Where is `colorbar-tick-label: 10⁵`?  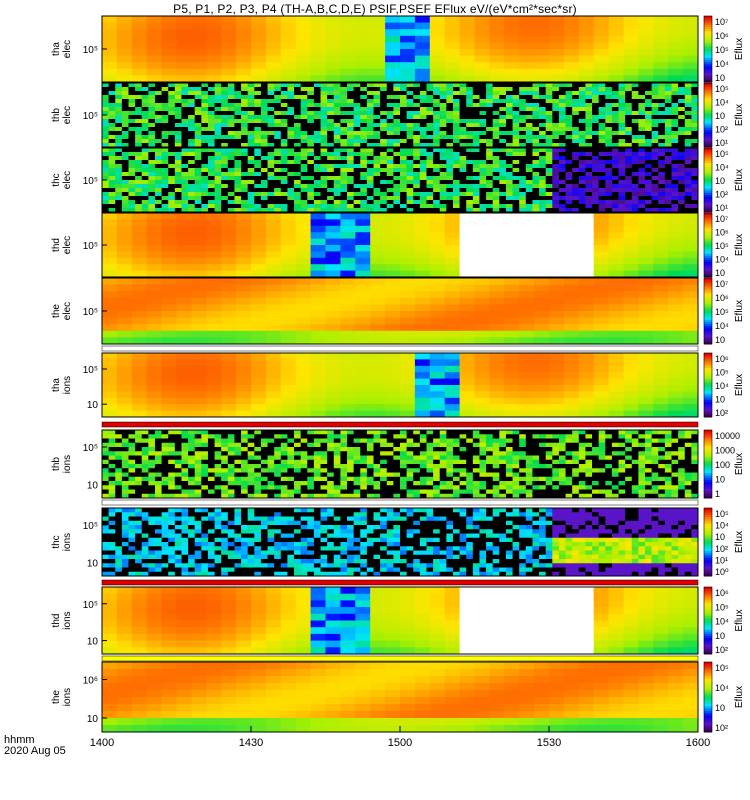
colorbar-tick-label: 10⁵ is located at coordinates (722, 50).